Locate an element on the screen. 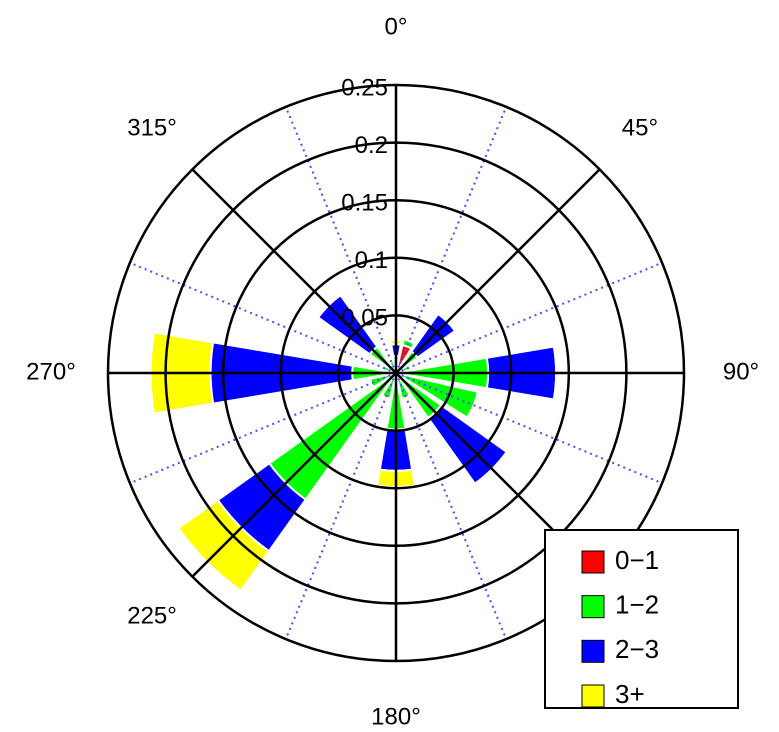 The height and width of the screenshot is (732, 779). legend-box is located at coordinates (641, 619).